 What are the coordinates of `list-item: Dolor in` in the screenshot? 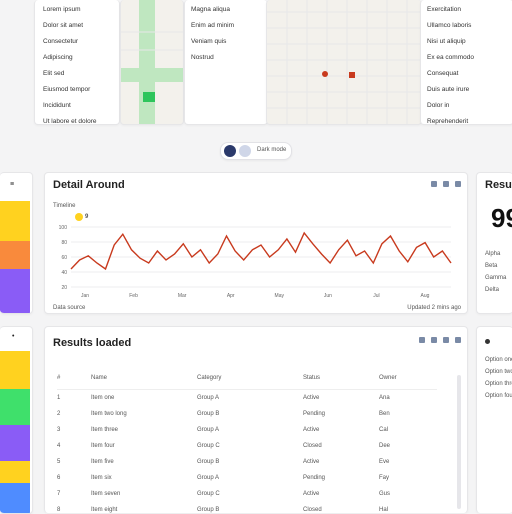 It's located at (438, 105).